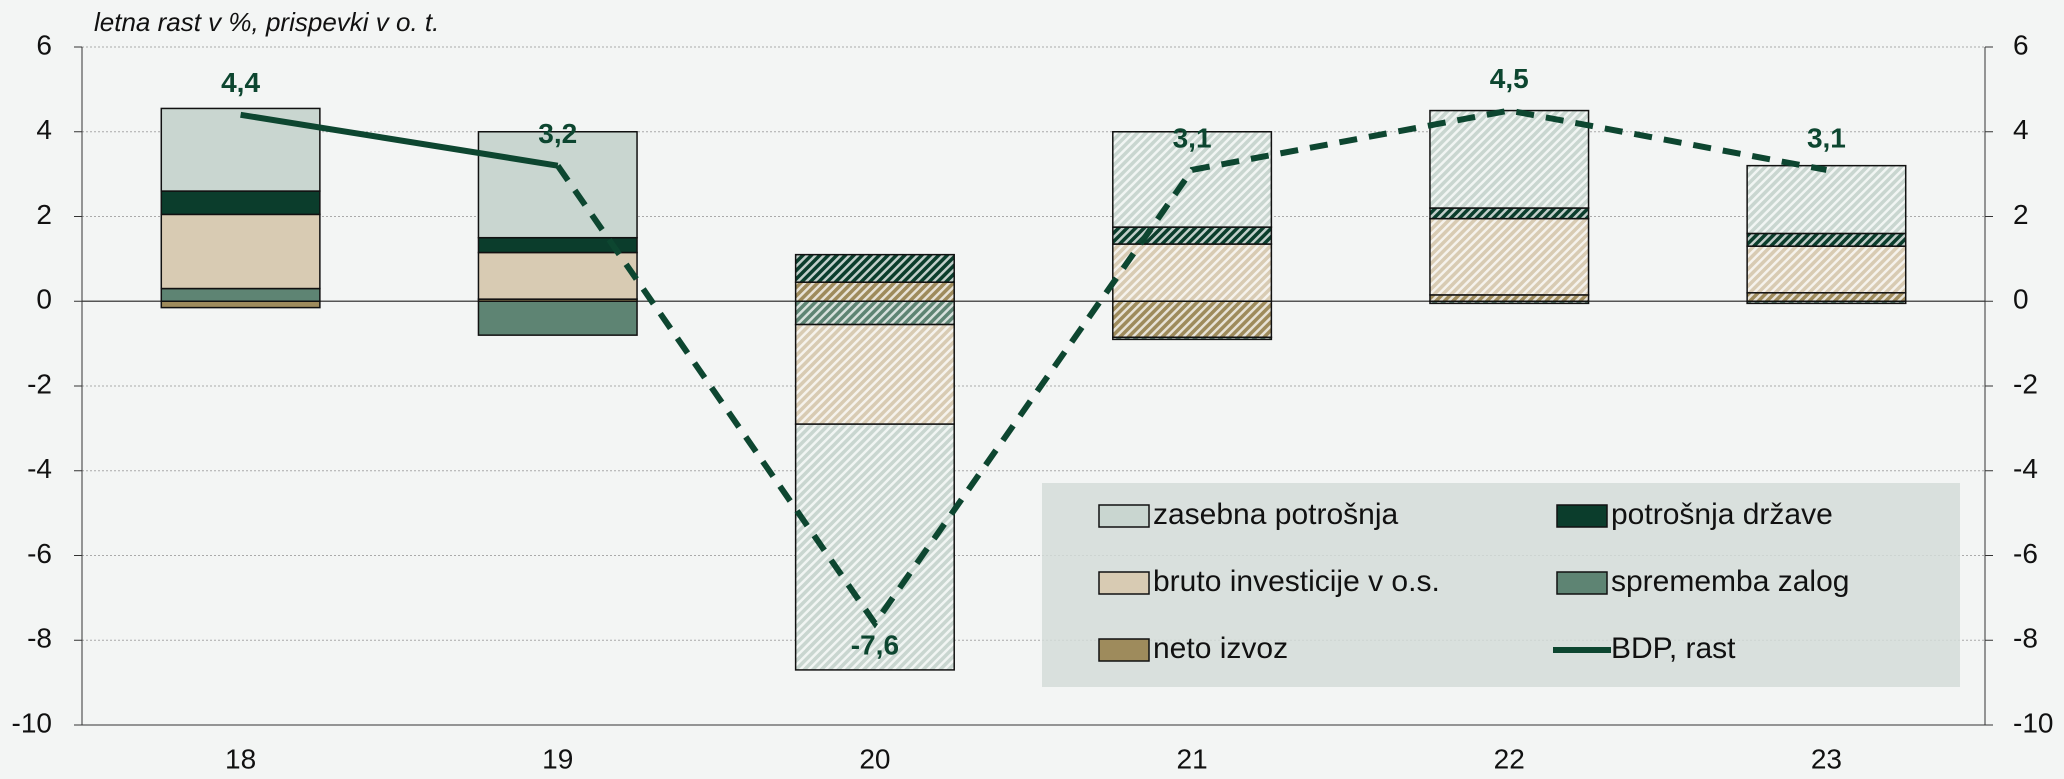  What do you see at coordinates (2021, 44) in the screenshot?
I see `y2-tick-label: 6` at bounding box center [2021, 44].